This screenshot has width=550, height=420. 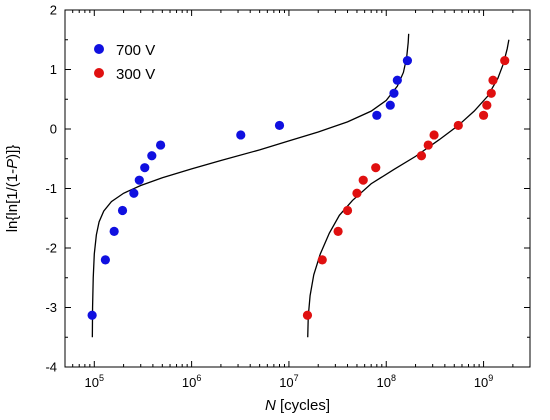 I want to click on x-tick-label: 10⁷, so click(x=288, y=381).